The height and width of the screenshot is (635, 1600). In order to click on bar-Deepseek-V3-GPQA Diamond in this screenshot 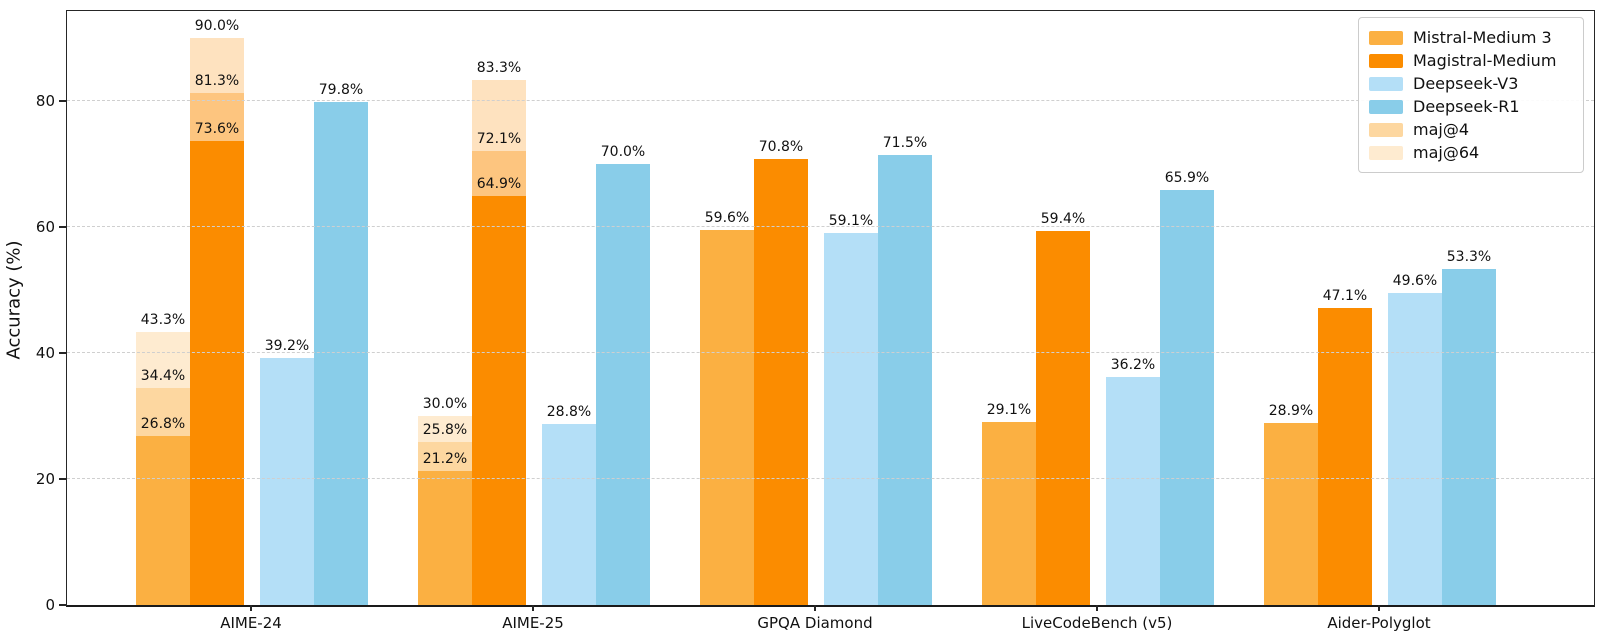, I will do `click(851, 418)`.